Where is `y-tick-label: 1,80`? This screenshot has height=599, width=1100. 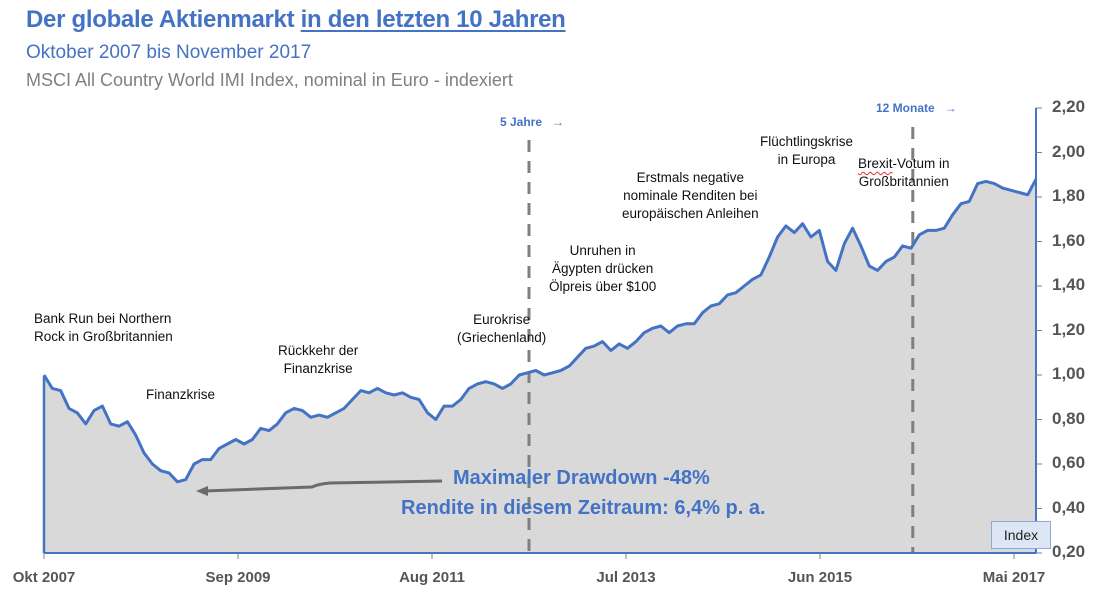 y-tick-label: 1,80 is located at coordinates (1069, 195).